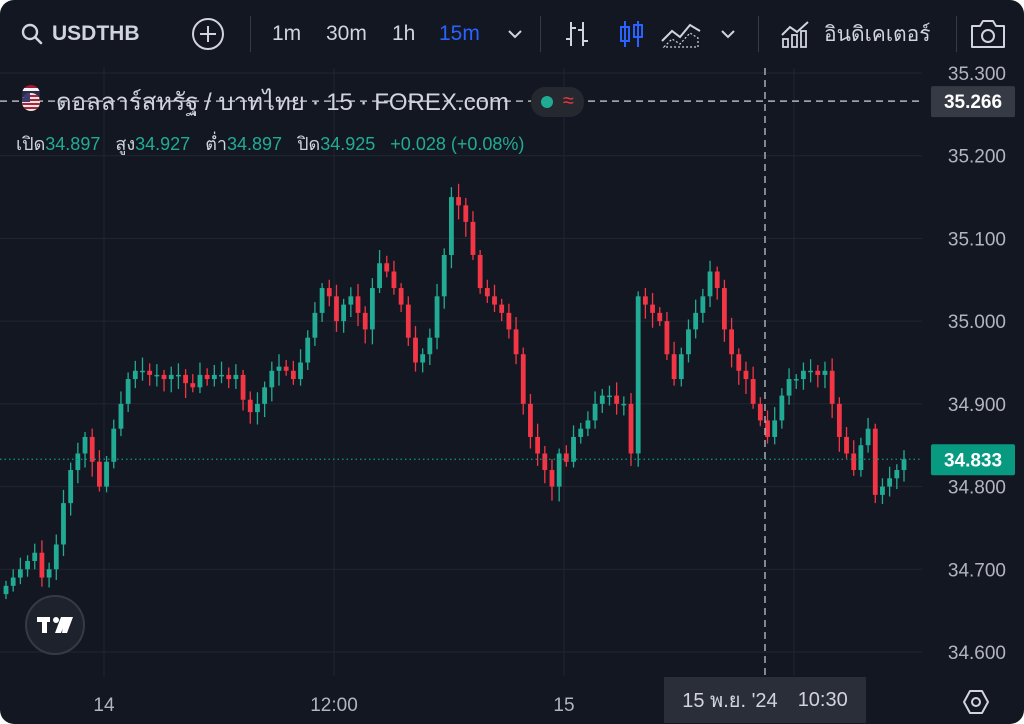 The width and height of the screenshot is (1024, 724). Describe the element at coordinates (55, 625) in the screenshot. I see `tradingview-logo-icon` at that location.